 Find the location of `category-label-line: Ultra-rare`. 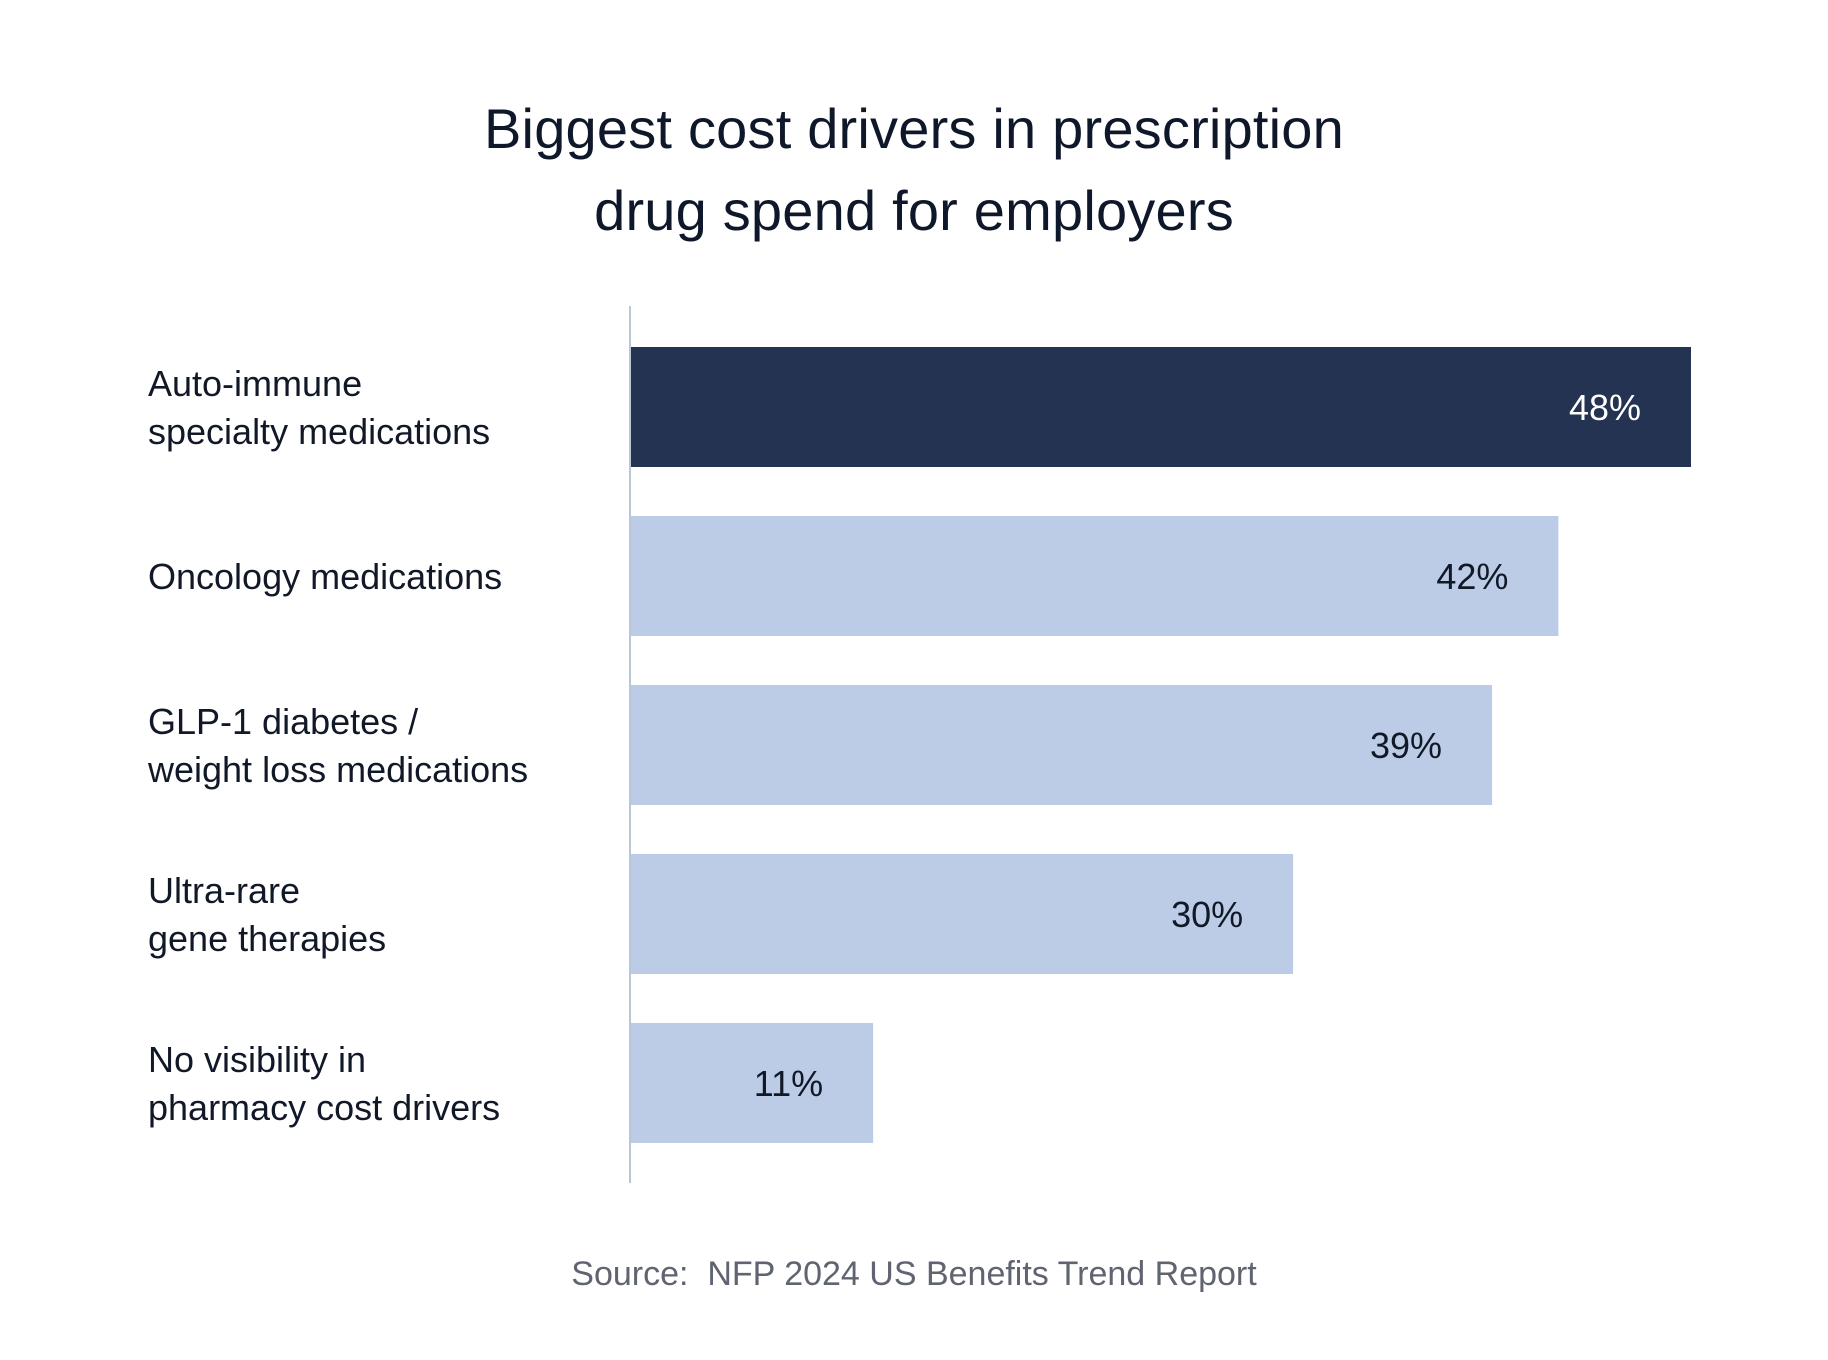

category-label-line: Ultra-rare is located at coordinates (224, 890).